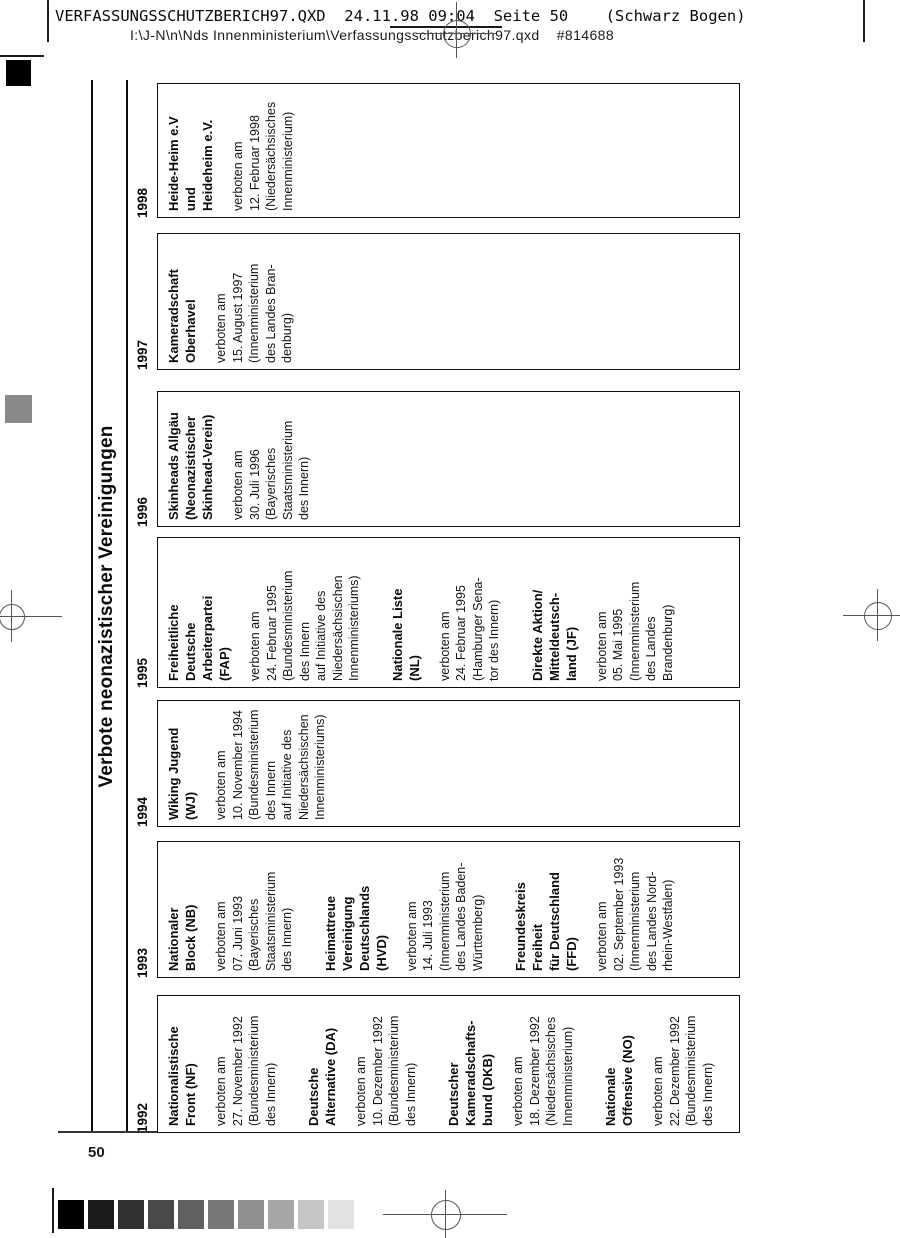 This screenshot has width=900, height=1238. I want to click on header-left-rule, so click(48, 21).